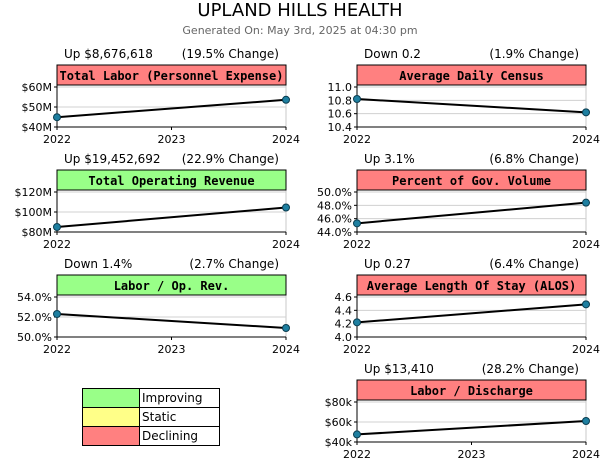  Describe the element at coordinates (111, 398) in the screenshot. I see `legend-swatch-improving` at that location.